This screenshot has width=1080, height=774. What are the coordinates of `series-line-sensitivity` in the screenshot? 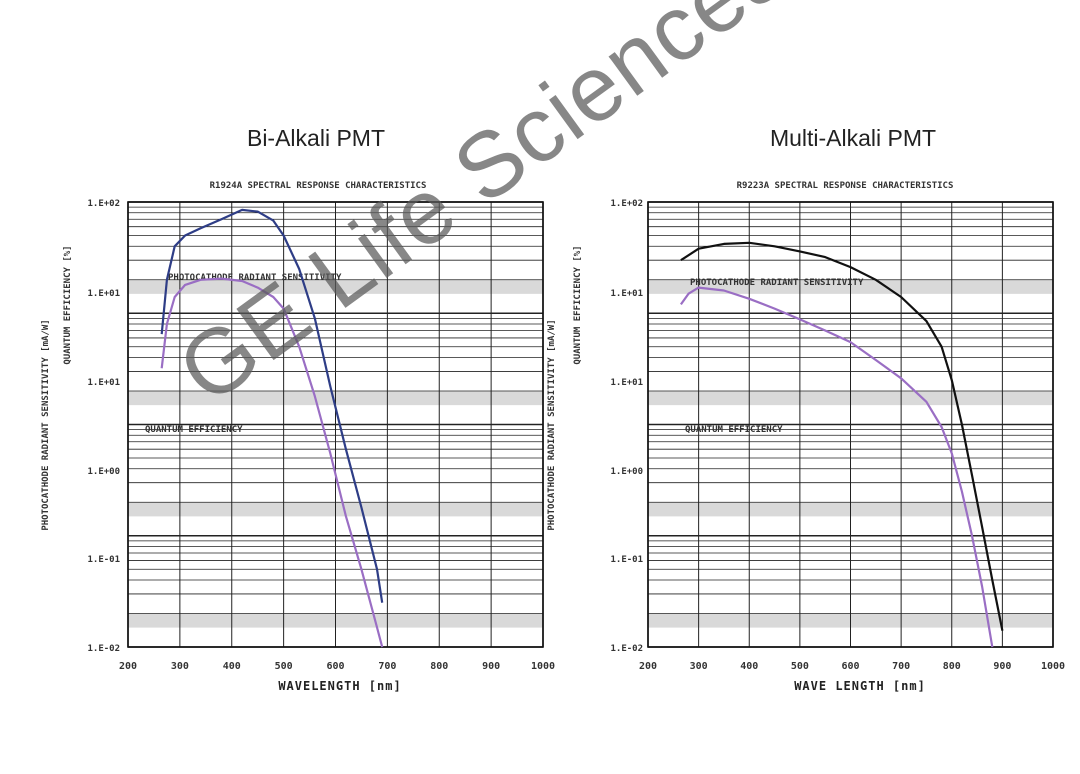 It's located at (272, 405).